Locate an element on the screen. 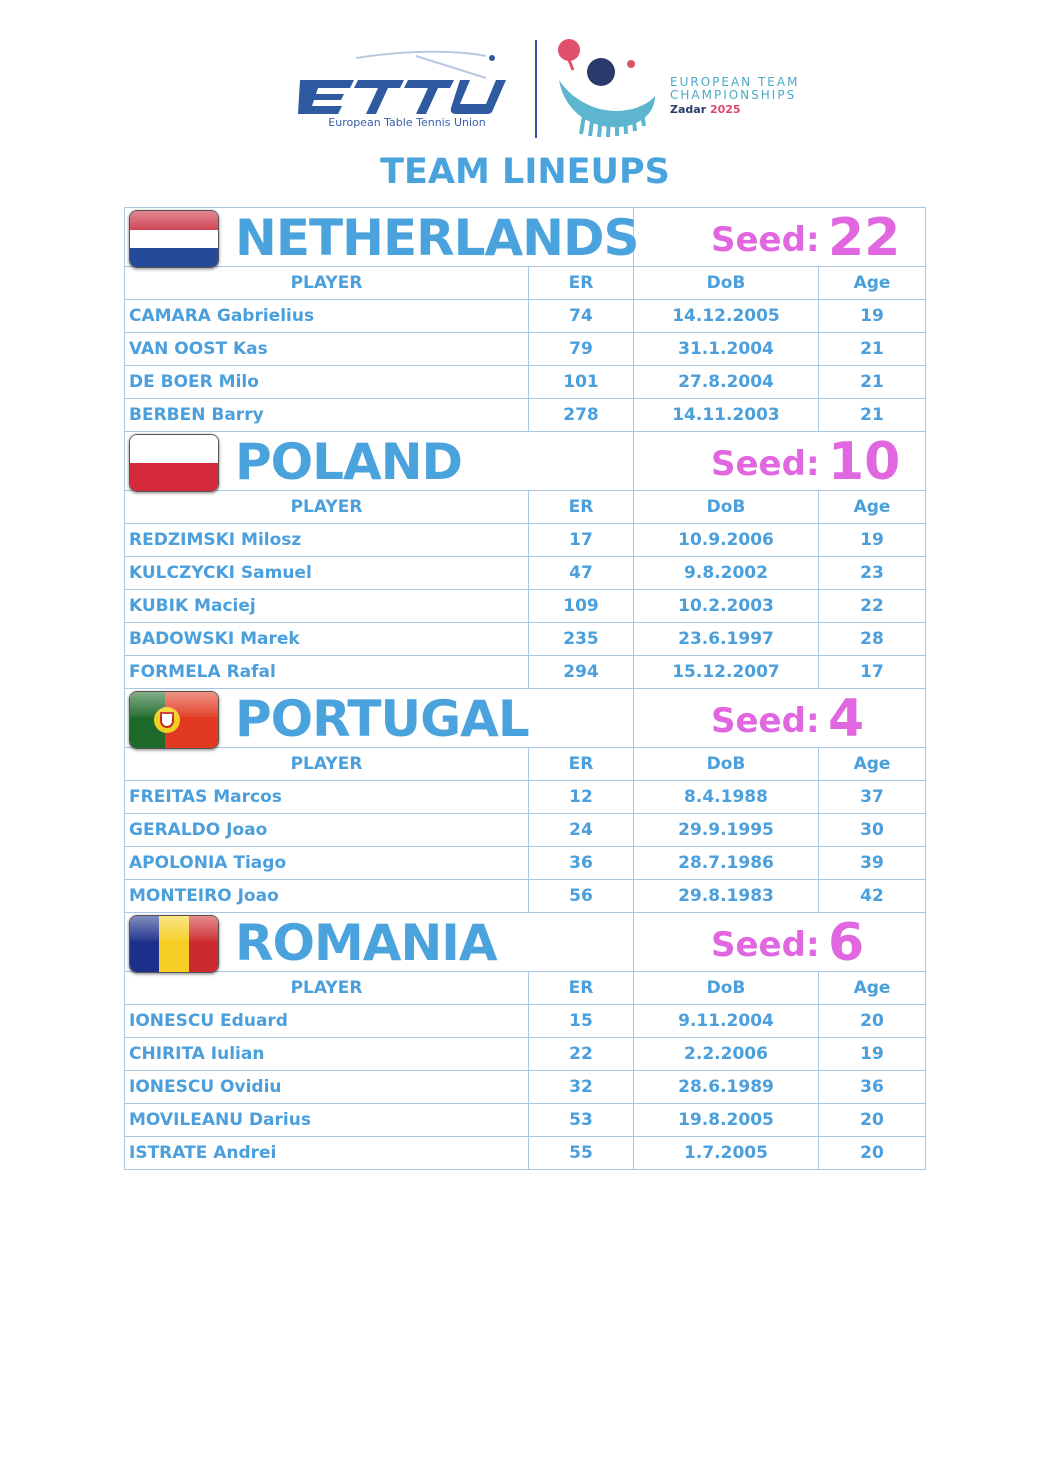 The height and width of the screenshot is (1478, 1046). player-dob: 14.11.2003 is located at coordinates (726, 415).